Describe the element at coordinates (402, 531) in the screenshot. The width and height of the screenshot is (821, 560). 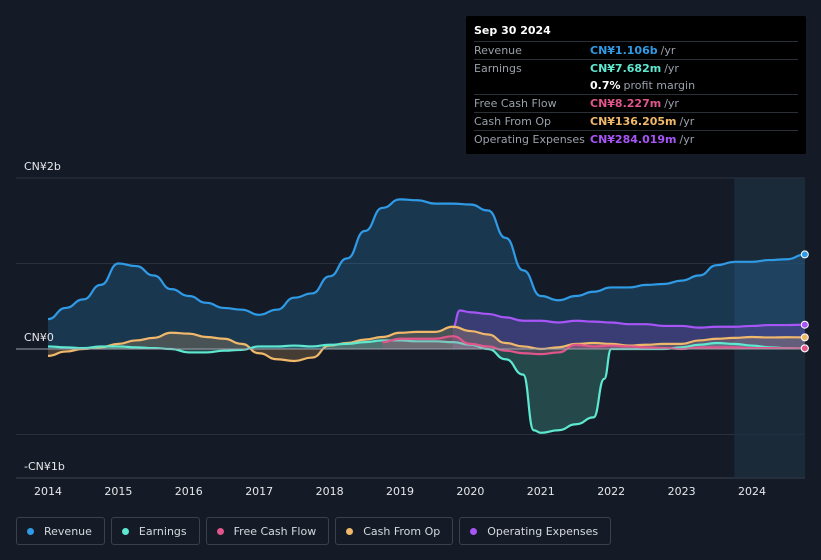
I see `legend-label: Cash From Op` at that location.